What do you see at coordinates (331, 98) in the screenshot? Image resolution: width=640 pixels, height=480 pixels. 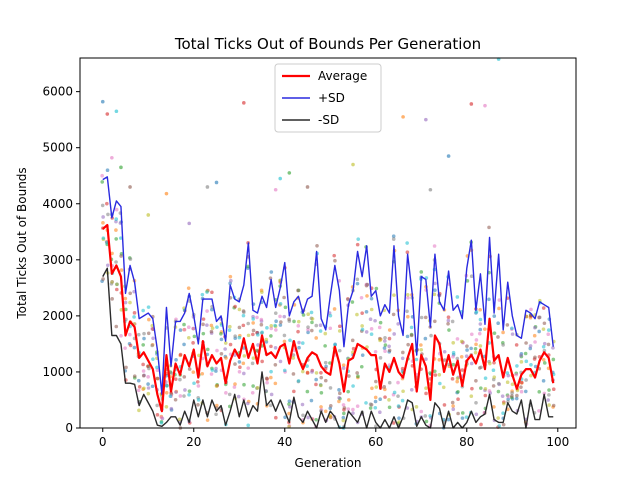 I see `legend-plus-sd-label: +SD` at bounding box center [331, 98].